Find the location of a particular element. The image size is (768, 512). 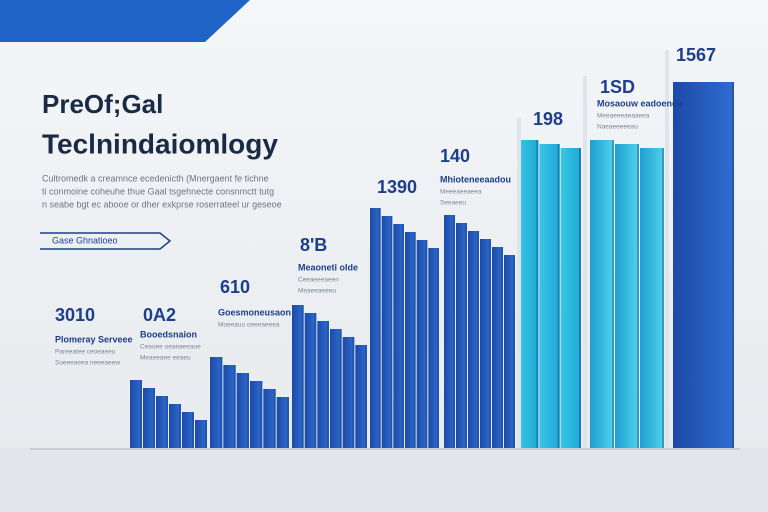

callout-subline: Naeaeeeeeau is located at coordinates (617, 127).